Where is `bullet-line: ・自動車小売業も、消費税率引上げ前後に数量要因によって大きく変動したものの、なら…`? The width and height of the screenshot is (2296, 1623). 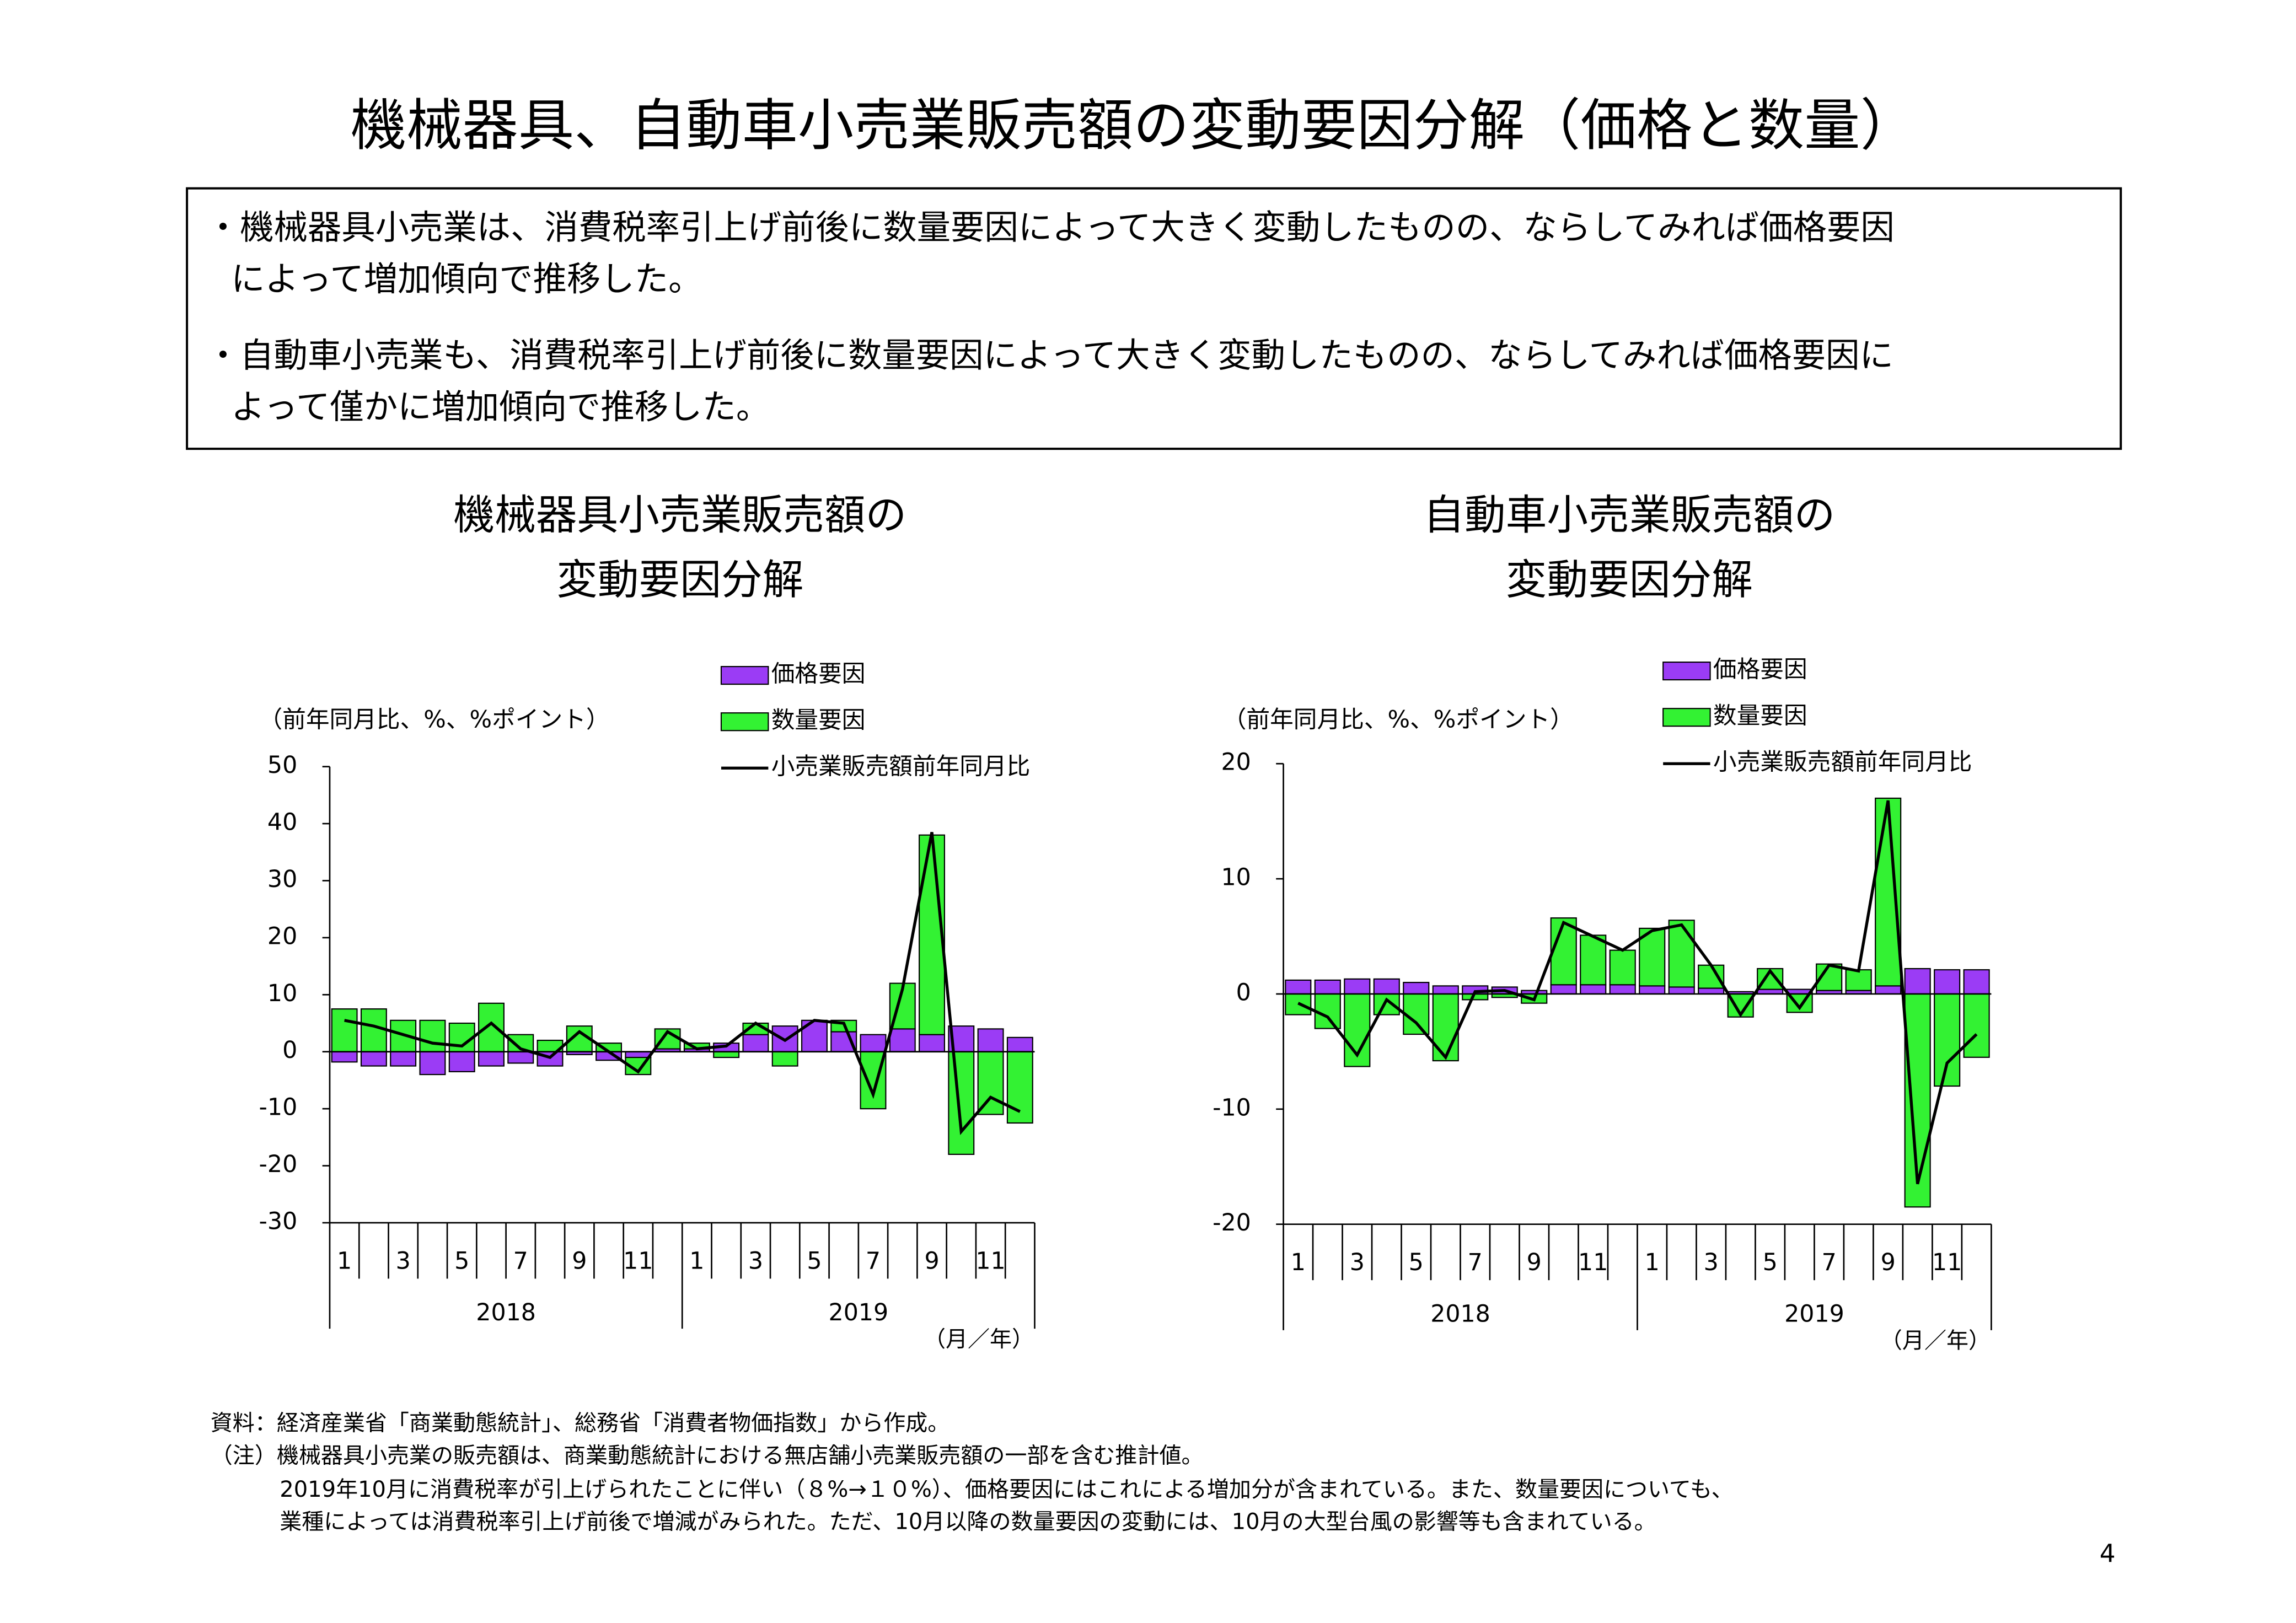
bullet-line: ・自動車小売業も、消費税率引上げ前後に数量要因によって大きく変動したものの、なら… is located at coordinates (1050, 355).